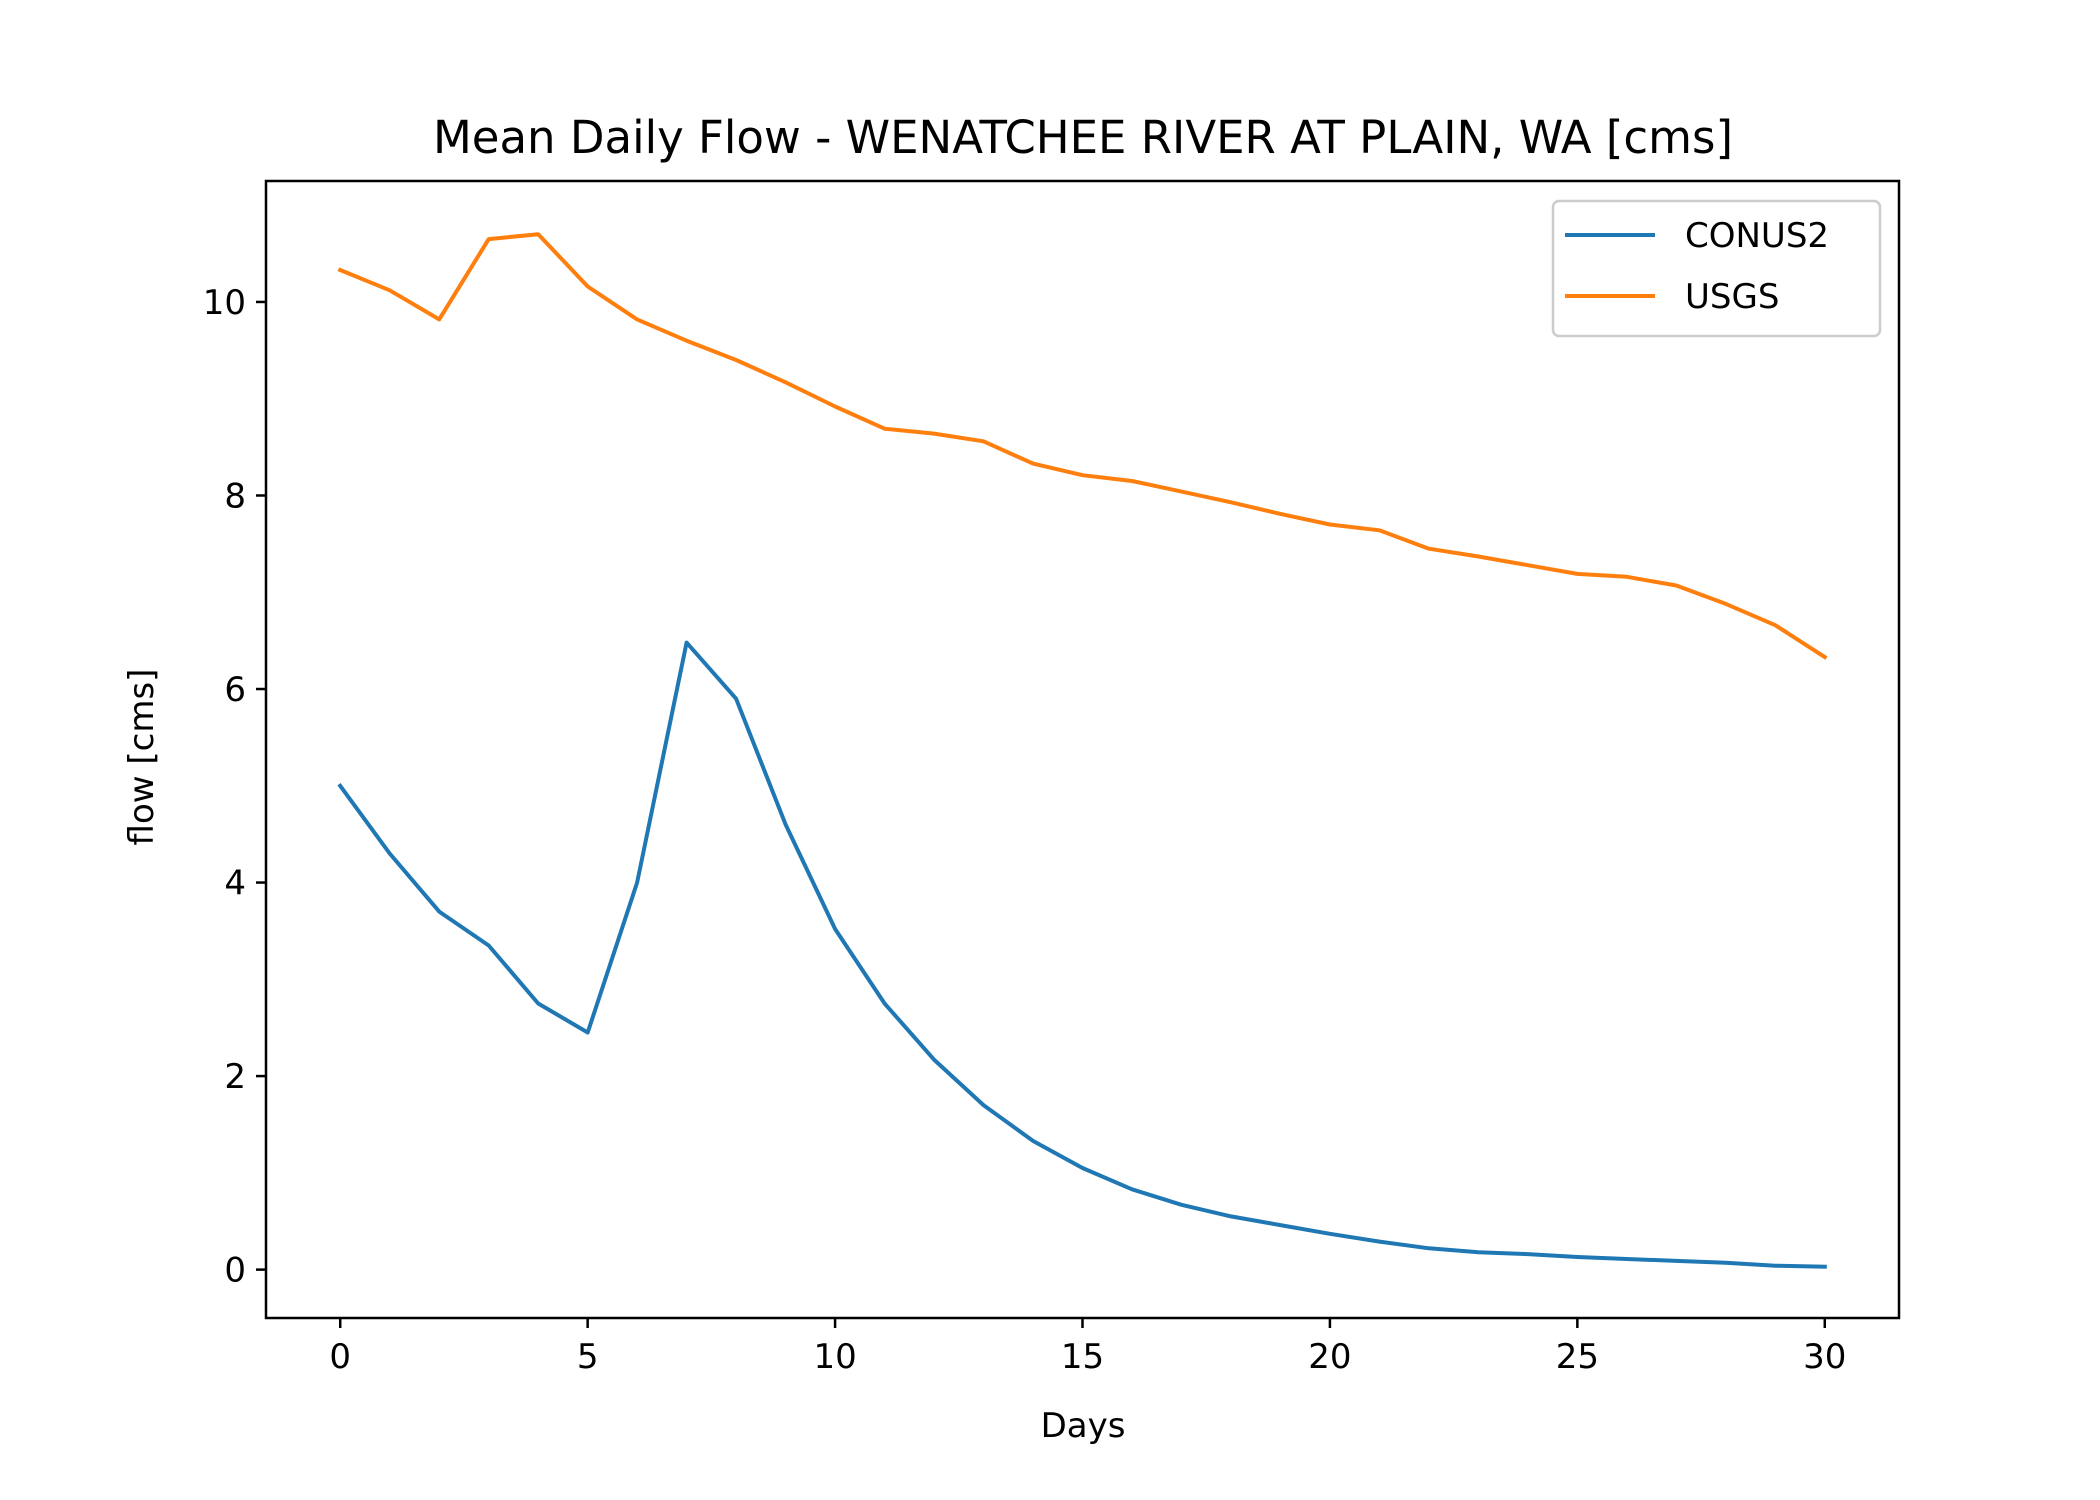 The width and height of the screenshot is (2100, 1500). What do you see at coordinates (1716, 268) in the screenshot?
I see `legend: CONUS2 USGS` at bounding box center [1716, 268].